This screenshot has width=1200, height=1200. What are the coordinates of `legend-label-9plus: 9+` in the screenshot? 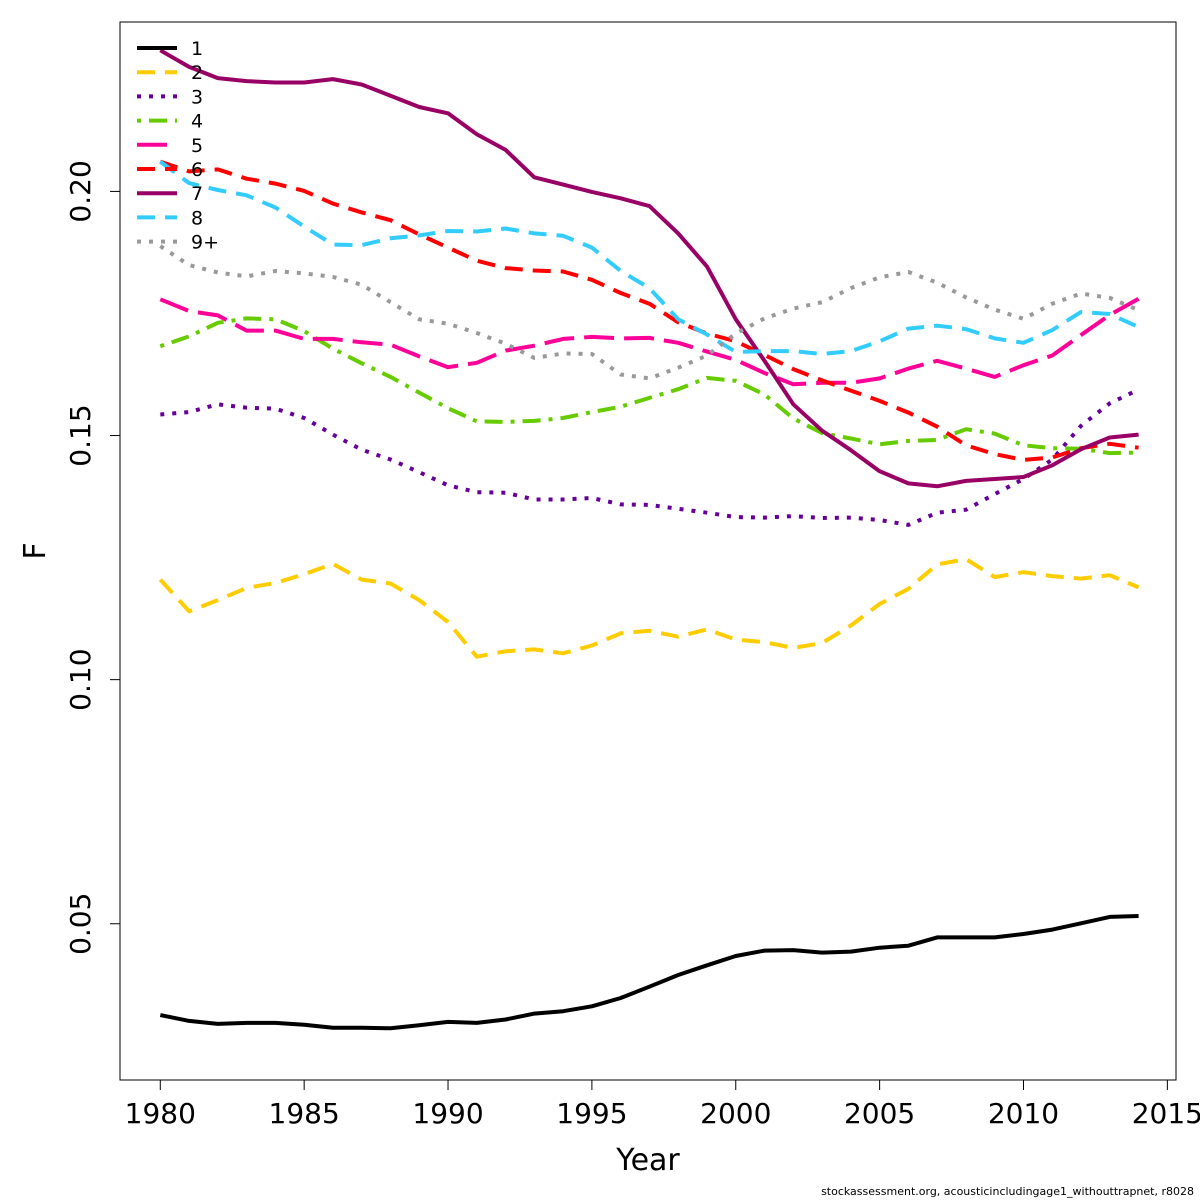 It's located at (205, 243).